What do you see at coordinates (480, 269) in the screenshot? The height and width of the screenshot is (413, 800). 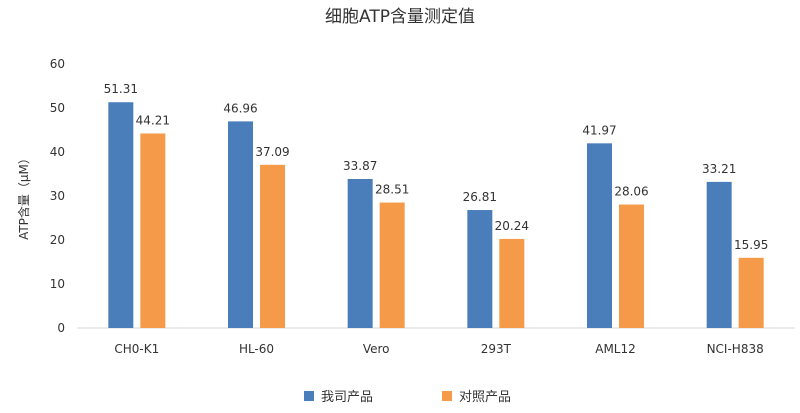 I see `bar-ours-293t` at bounding box center [480, 269].